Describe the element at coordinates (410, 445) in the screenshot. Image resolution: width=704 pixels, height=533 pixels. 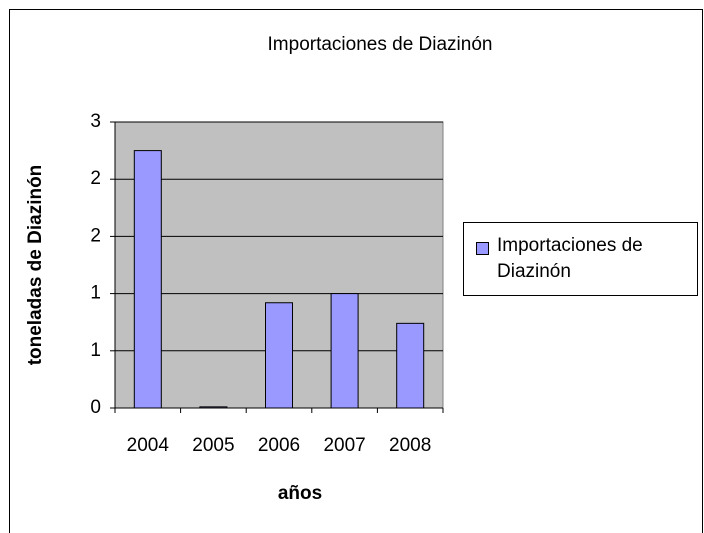
I see `x-tick-label: 2008` at that location.